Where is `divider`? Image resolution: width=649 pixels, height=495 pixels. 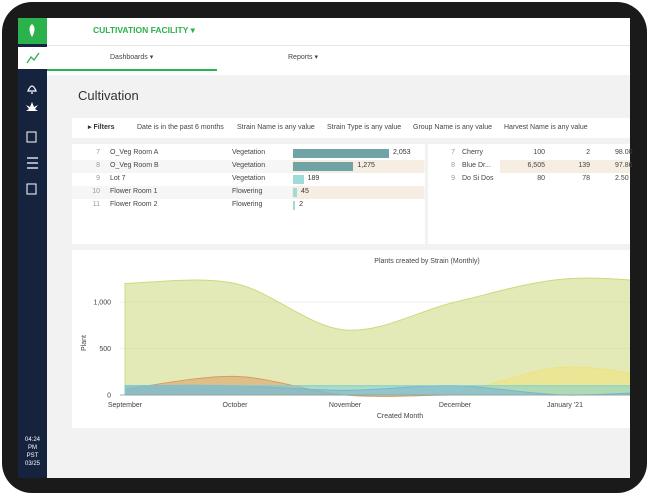
divider is located at coordinates (338, 45).